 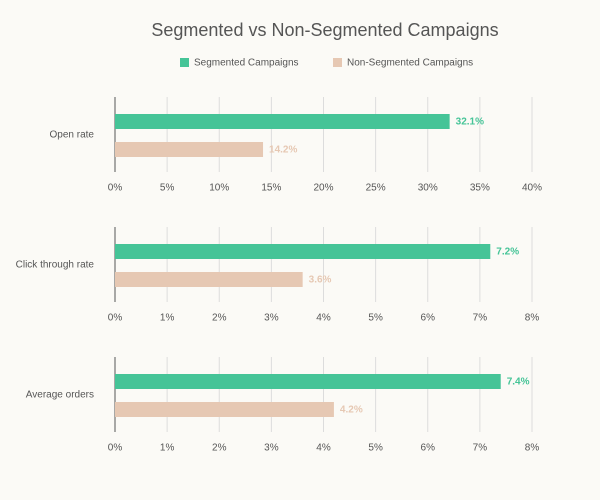 I want to click on legend-label: Non-Segmented Campaigns, so click(x=410, y=63).